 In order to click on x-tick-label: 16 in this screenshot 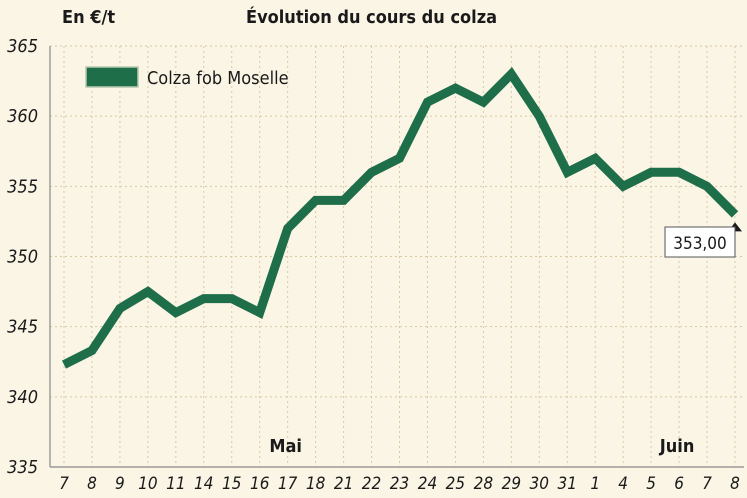, I will do `click(260, 484)`.